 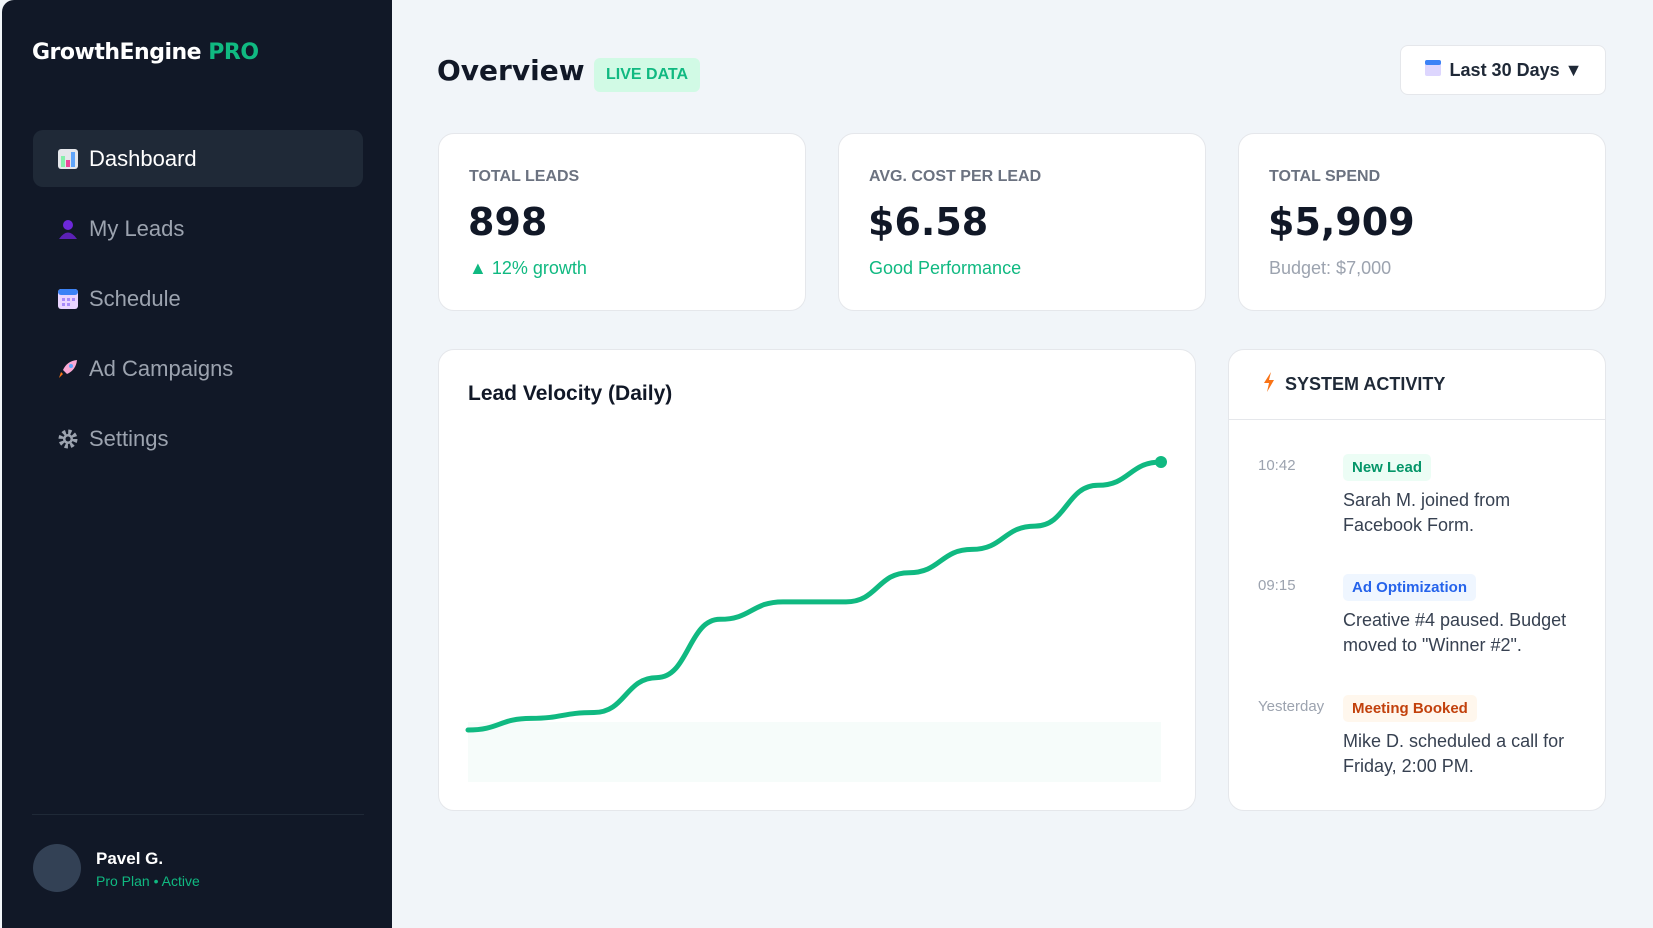 What do you see at coordinates (148, 881) in the screenshot?
I see `user-plan: Pro Plan • Active` at bounding box center [148, 881].